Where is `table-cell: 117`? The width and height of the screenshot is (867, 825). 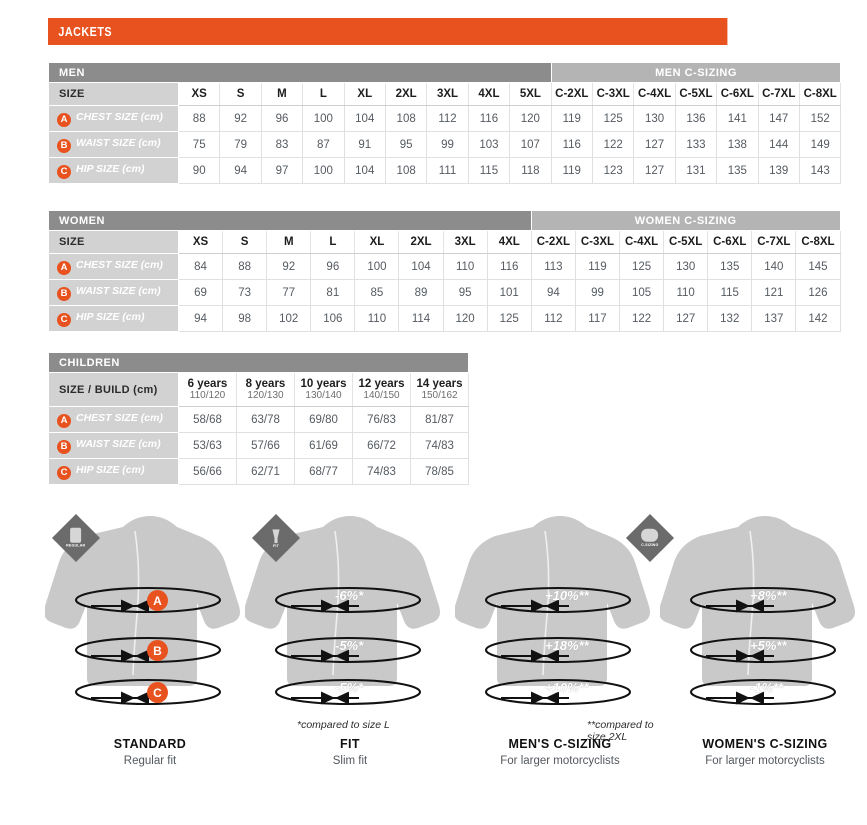
table-cell: 117 is located at coordinates (597, 318).